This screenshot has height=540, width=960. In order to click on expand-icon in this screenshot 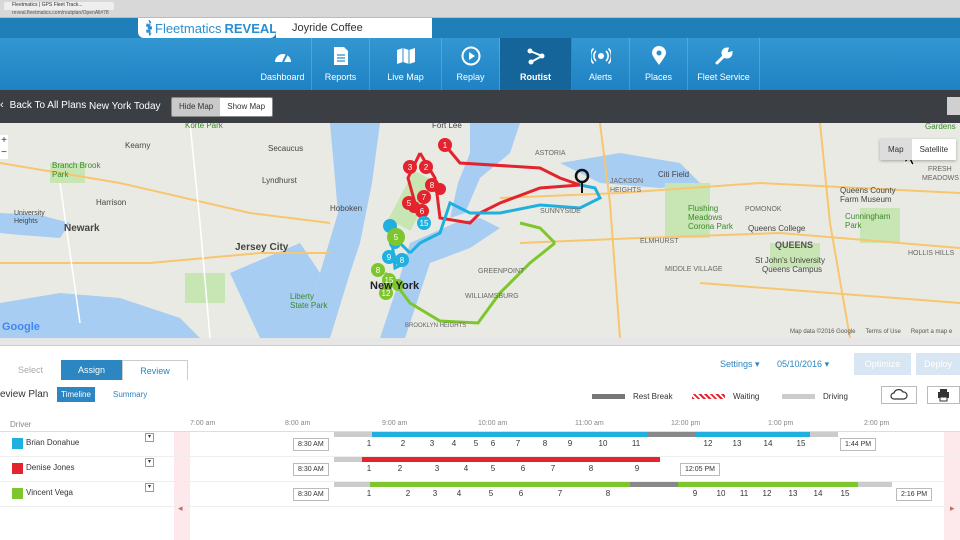, I will do `click(953, 106)`.